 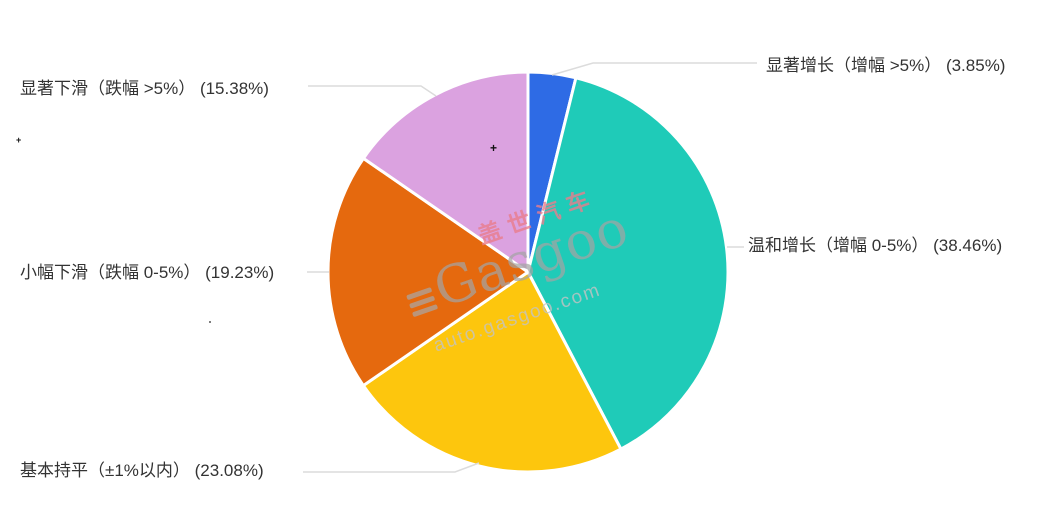 I want to click on leader-line-significant-growth, so click(x=654, y=69).